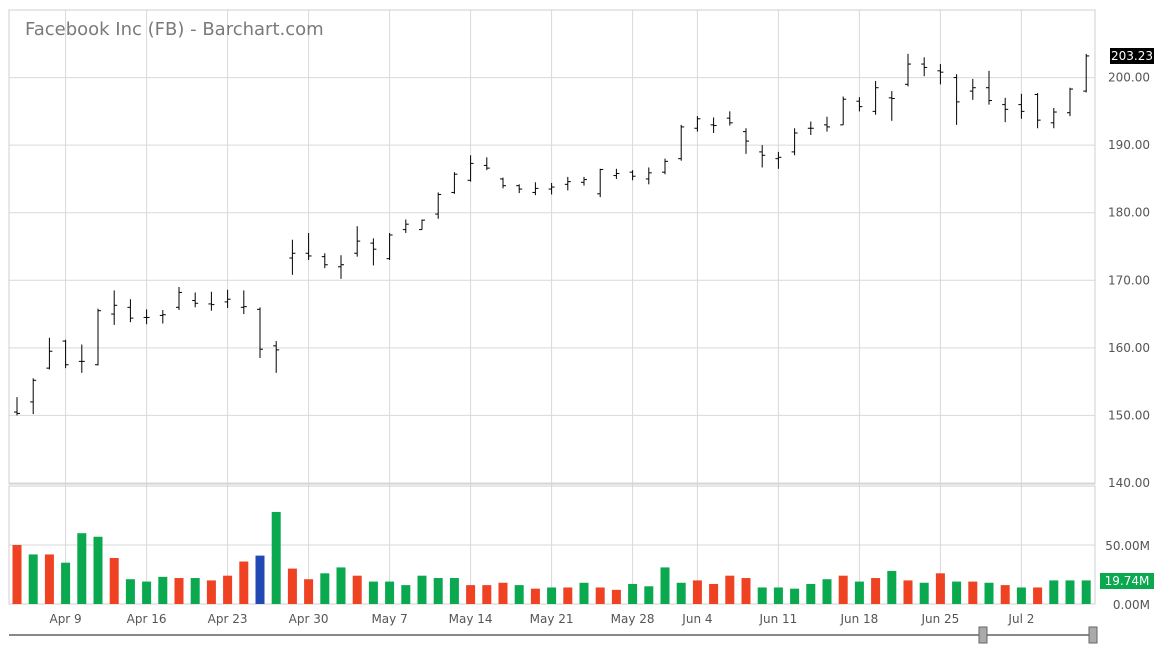  Describe the element at coordinates (939, 619) in the screenshot. I see `date-tick-label: Jun 25` at that location.